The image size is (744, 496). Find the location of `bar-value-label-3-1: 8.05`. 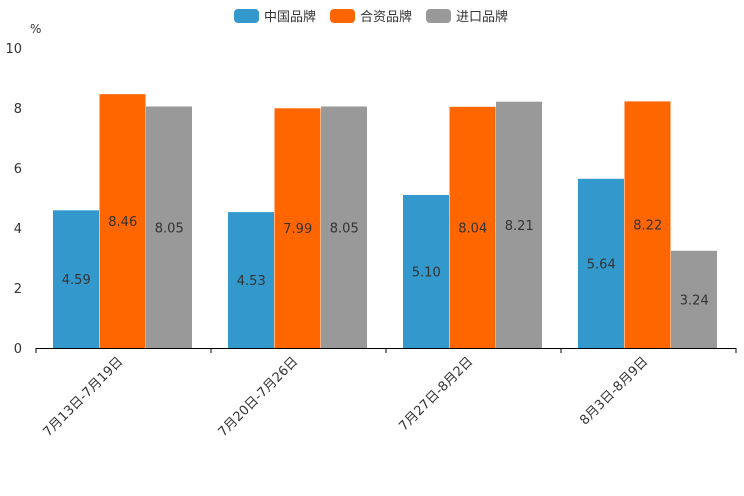

bar-value-label-3-1: 8.05 is located at coordinates (169, 228).